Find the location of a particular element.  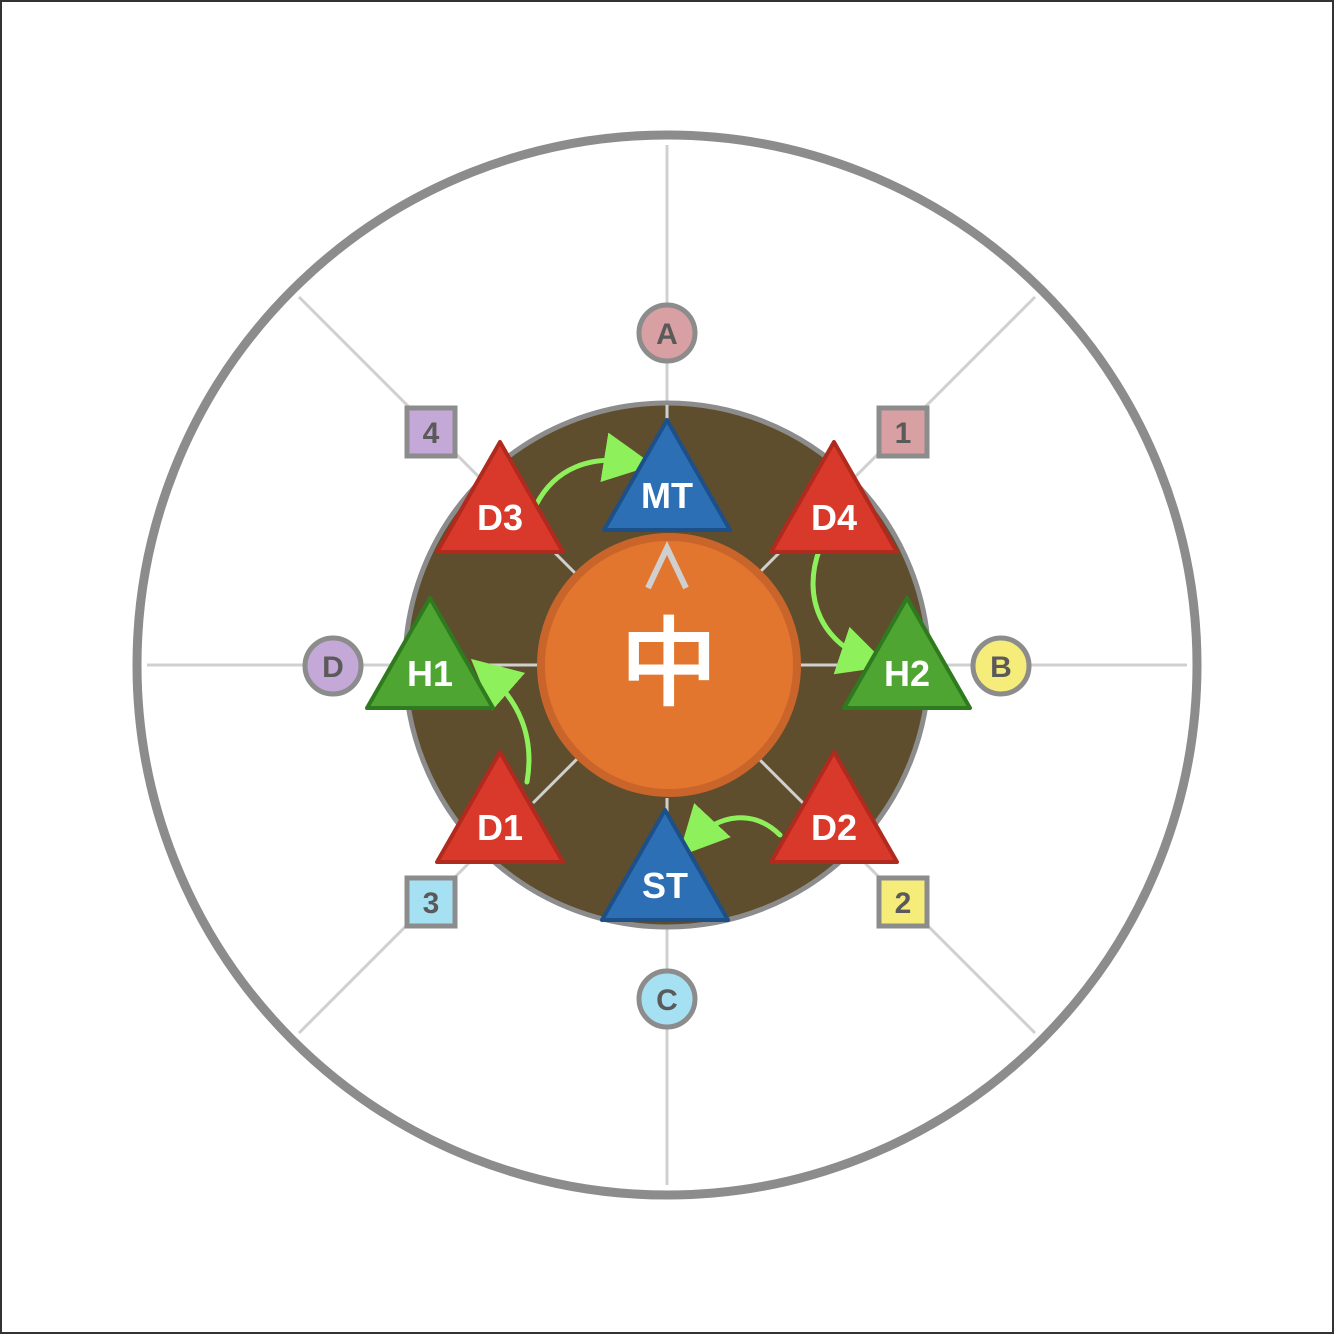

player-h2-label: H2 is located at coordinates (907, 673).